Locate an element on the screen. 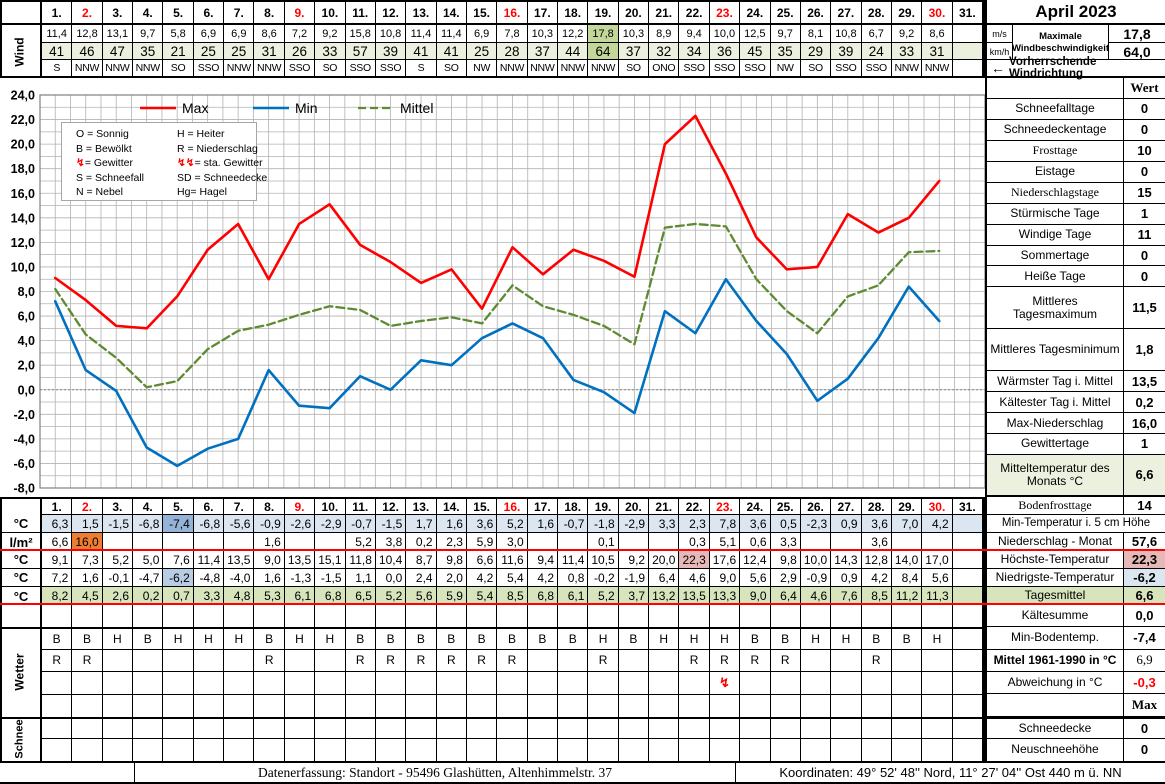 The width and height of the screenshot is (1165, 784). min-temp-5cm-cell: 1,5 is located at coordinates (87, 524).